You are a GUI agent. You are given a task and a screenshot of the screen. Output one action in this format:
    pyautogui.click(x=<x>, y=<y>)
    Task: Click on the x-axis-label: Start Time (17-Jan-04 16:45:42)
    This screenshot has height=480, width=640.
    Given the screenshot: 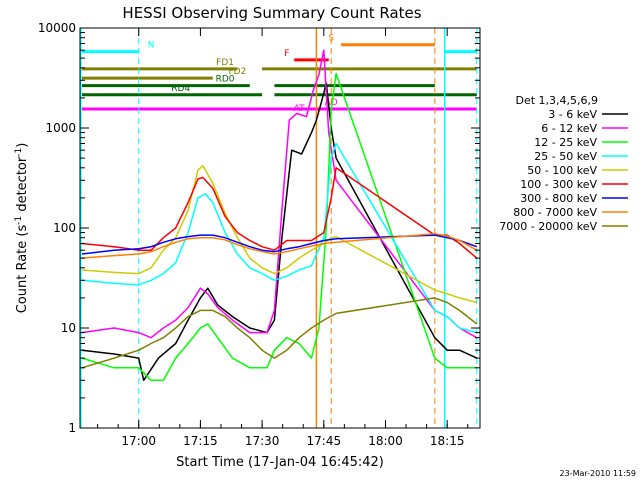 What is the action you would take?
    pyautogui.click(x=280, y=462)
    